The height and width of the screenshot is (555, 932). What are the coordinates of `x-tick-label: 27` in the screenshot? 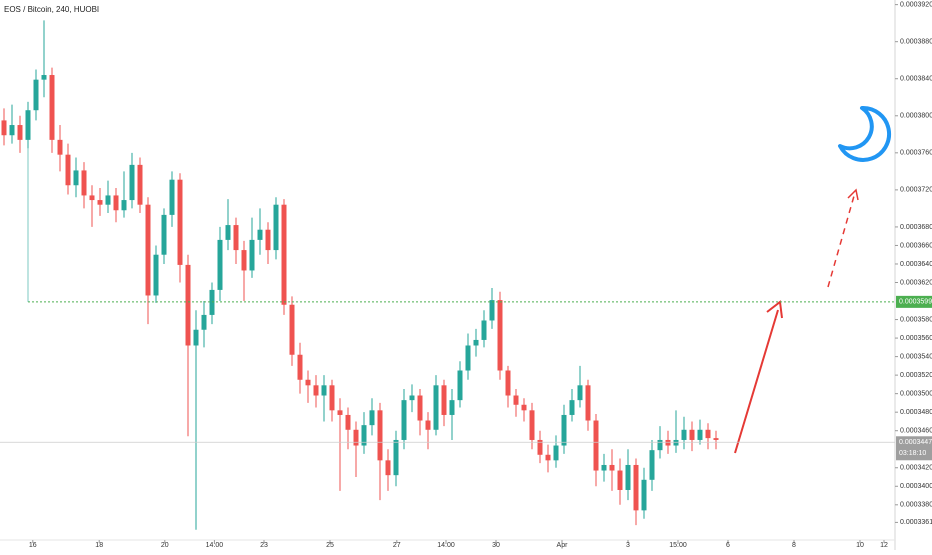 It's located at (397, 545).